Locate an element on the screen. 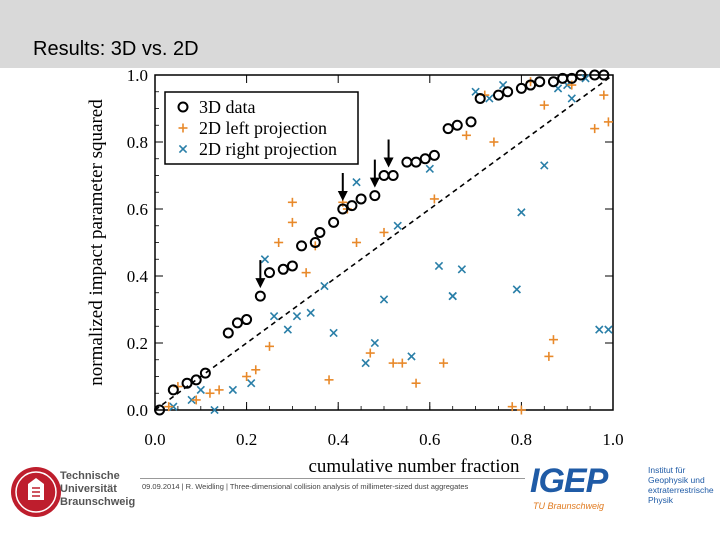 This screenshot has width=720, height=540. tu-braunschweig-logo is located at coordinates (36, 492).